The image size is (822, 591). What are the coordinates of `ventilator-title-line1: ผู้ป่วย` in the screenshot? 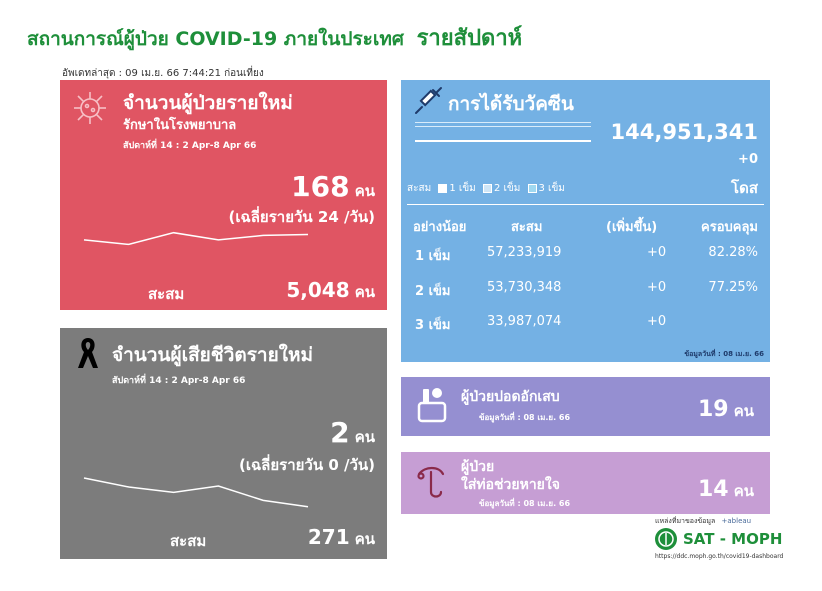 It's located at (478, 467).